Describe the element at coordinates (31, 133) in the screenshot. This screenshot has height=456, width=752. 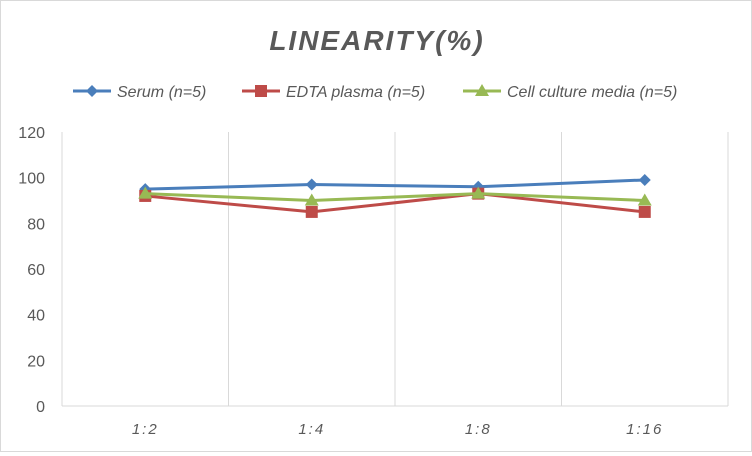
I see `y-tick-label: 120` at that location.